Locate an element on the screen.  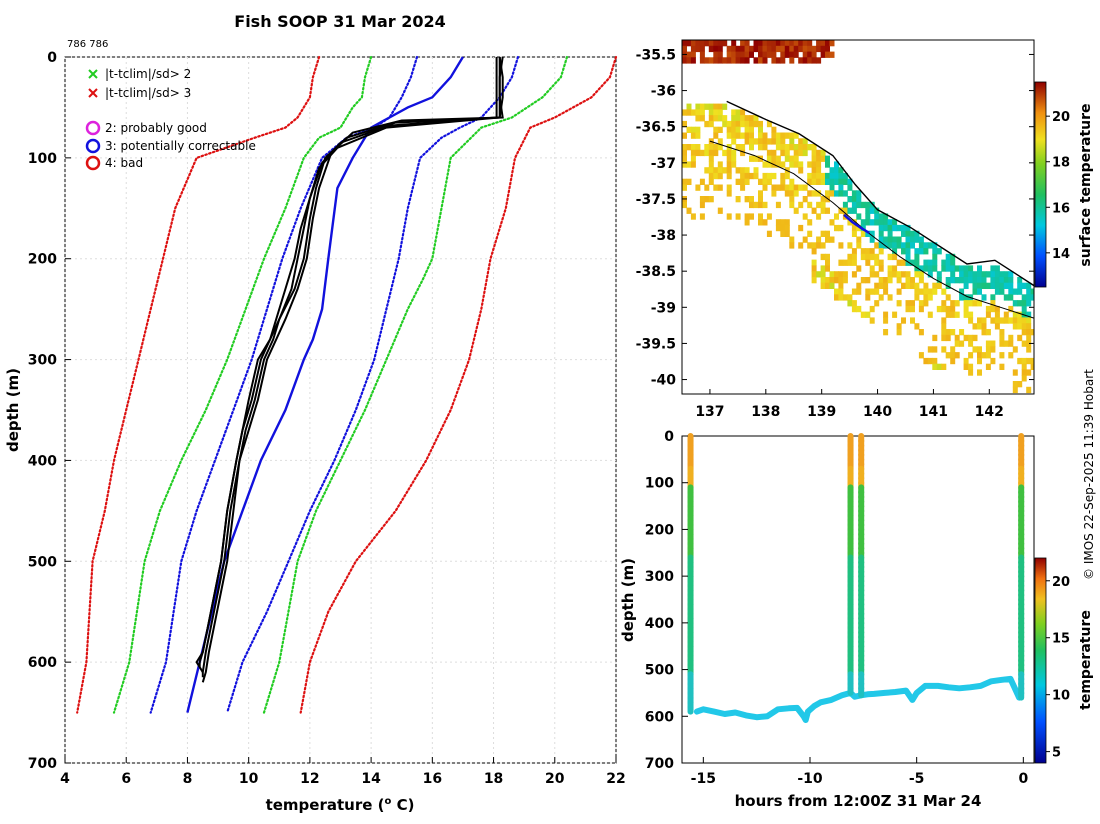
time-x-tick-label: 0 is located at coordinates (1023, 779).